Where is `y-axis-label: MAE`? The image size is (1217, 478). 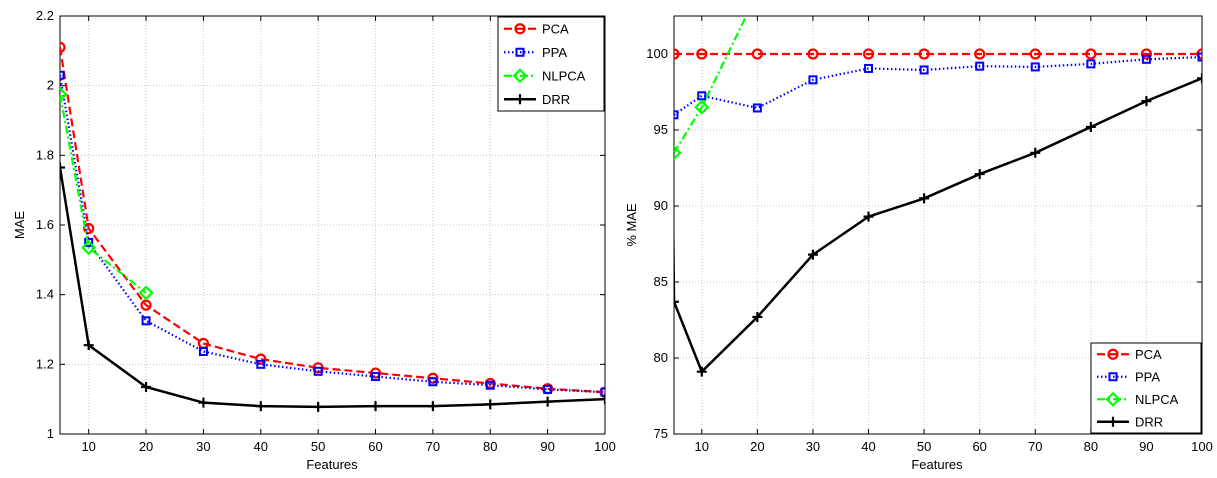
y-axis-label: MAE is located at coordinates (19, 225).